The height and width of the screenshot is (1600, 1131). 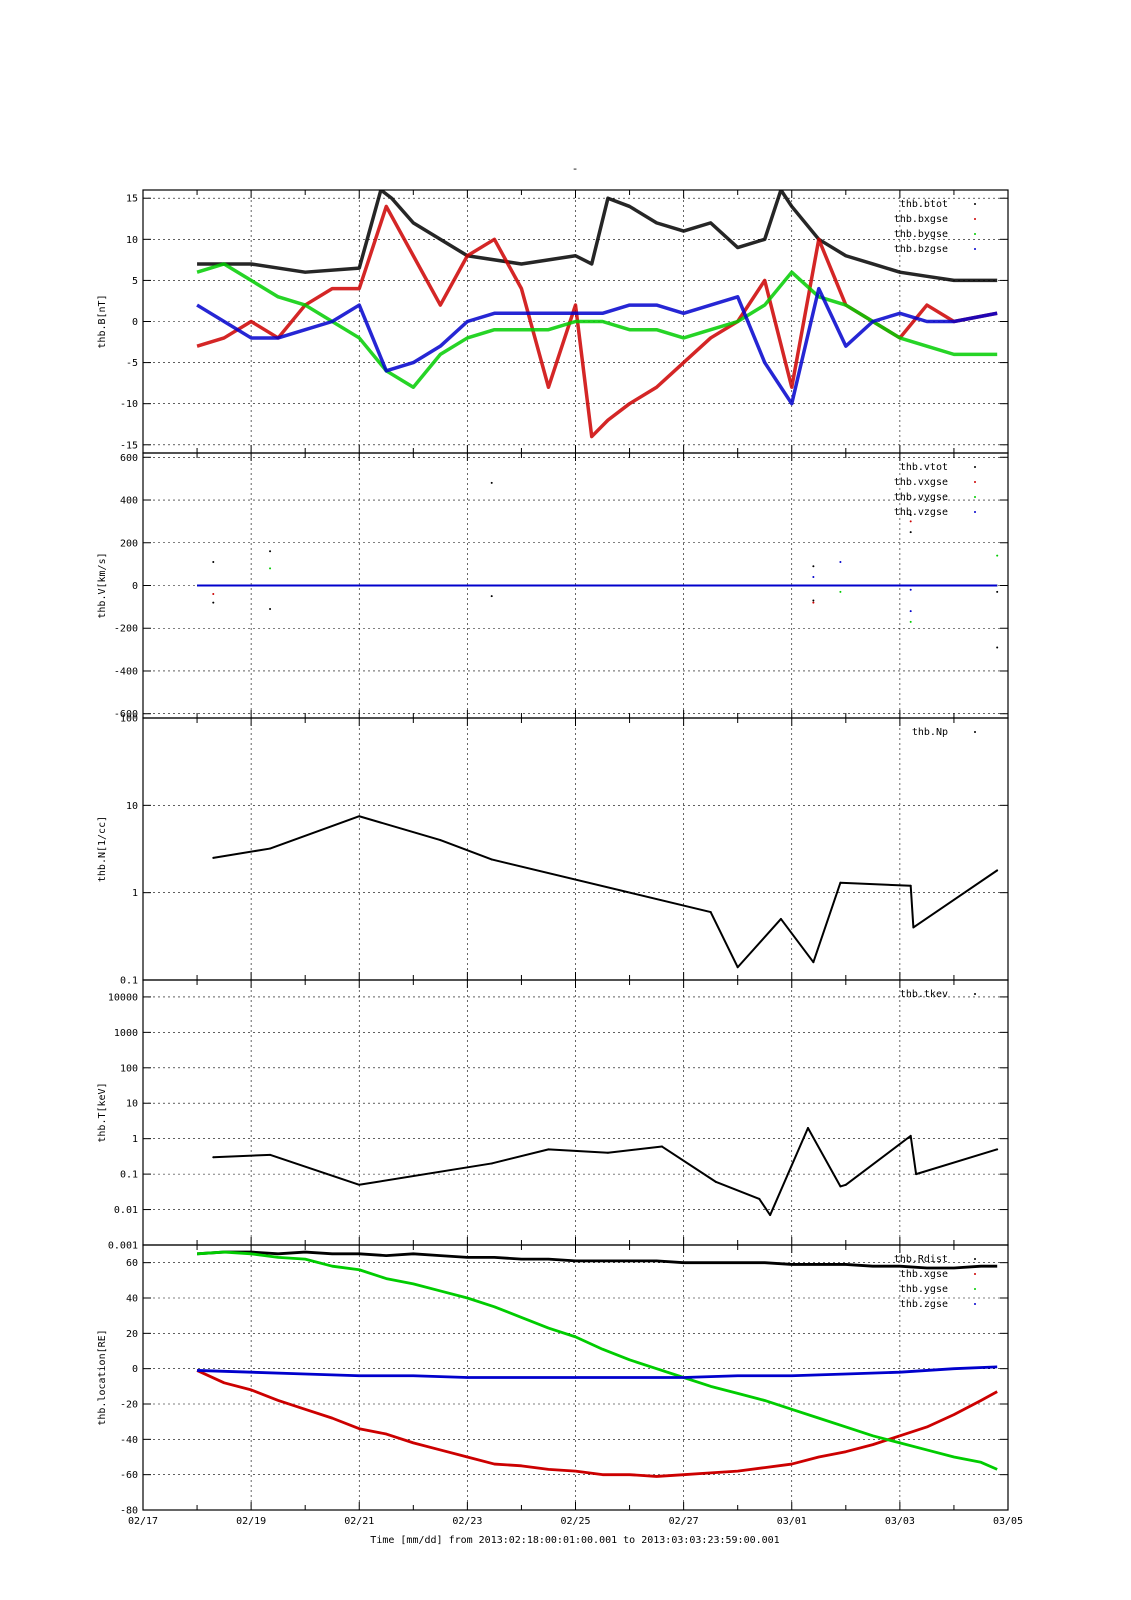 I want to click on legend-label: thb.xgse, so click(x=924, y=1274).